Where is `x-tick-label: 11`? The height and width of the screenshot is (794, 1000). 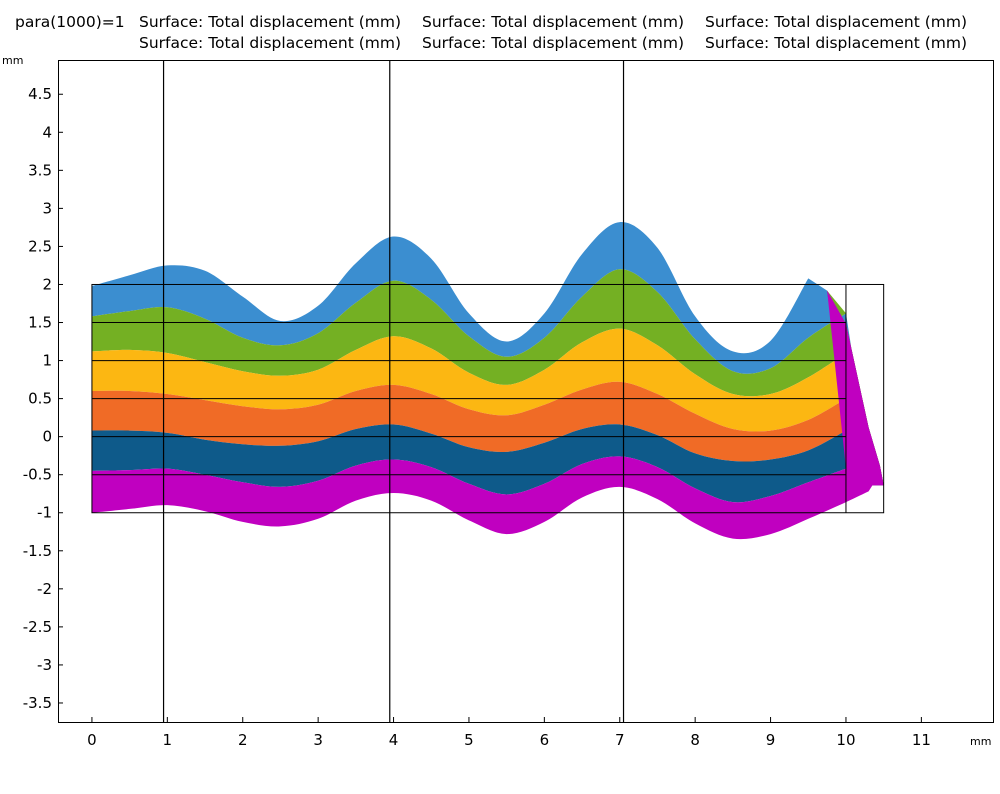 x-tick-label: 11 is located at coordinates (921, 740).